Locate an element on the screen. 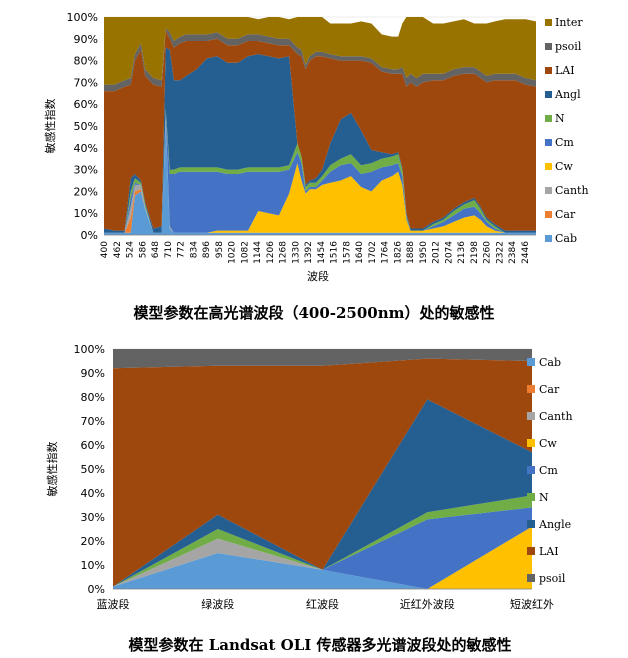 Image resolution: width=628 pixels, height=658 pixels. legend-label: LAI is located at coordinates (549, 551).